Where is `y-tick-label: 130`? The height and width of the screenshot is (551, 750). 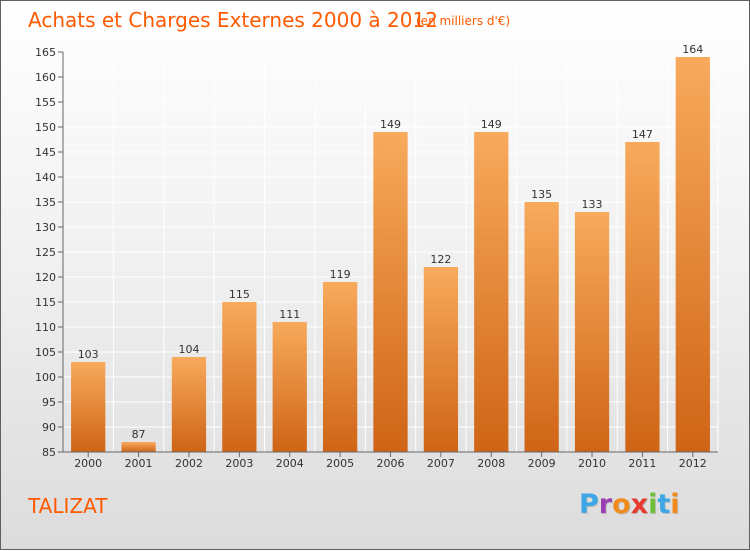 y-tick-label: 130 is located at coordinates (45, 227).